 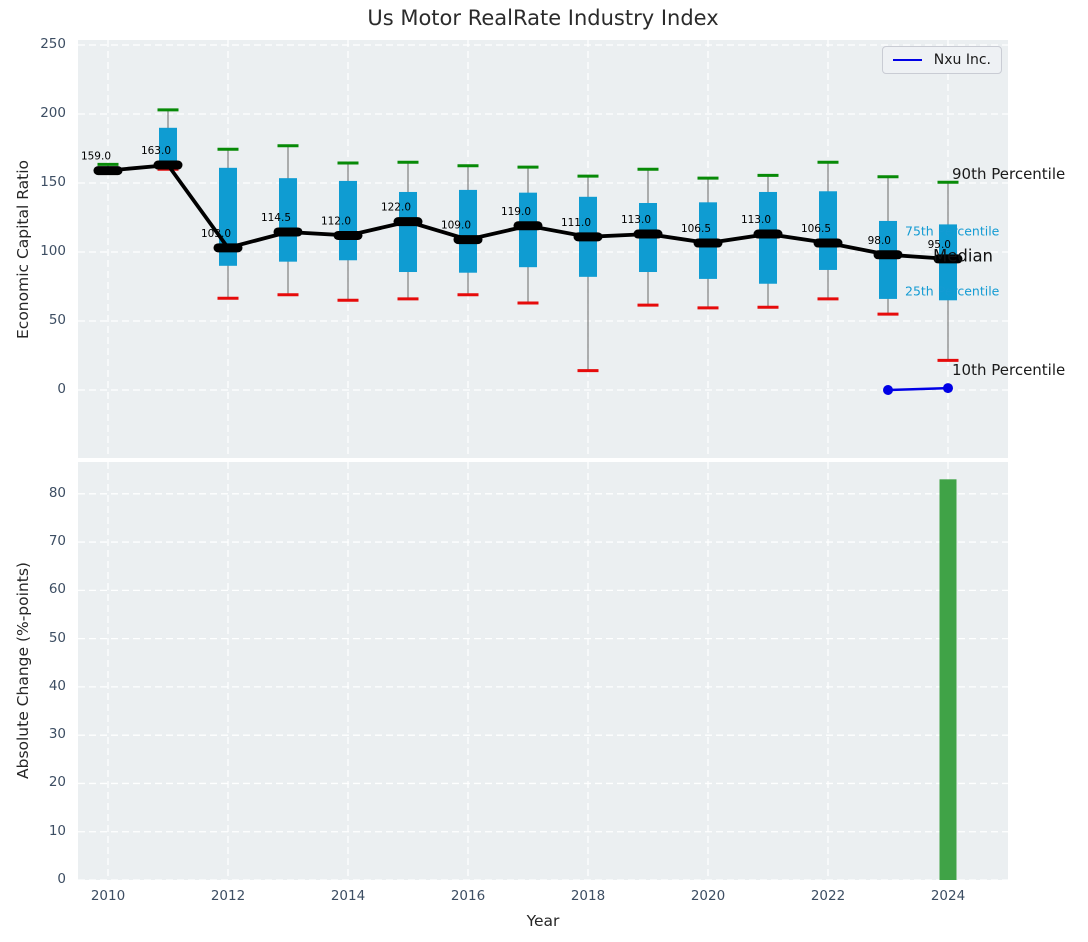 What do you see at coordinates (57, 492) in the screenshot?
I see `ytick-bottom-80: 80` at bounding box center [57, 492].